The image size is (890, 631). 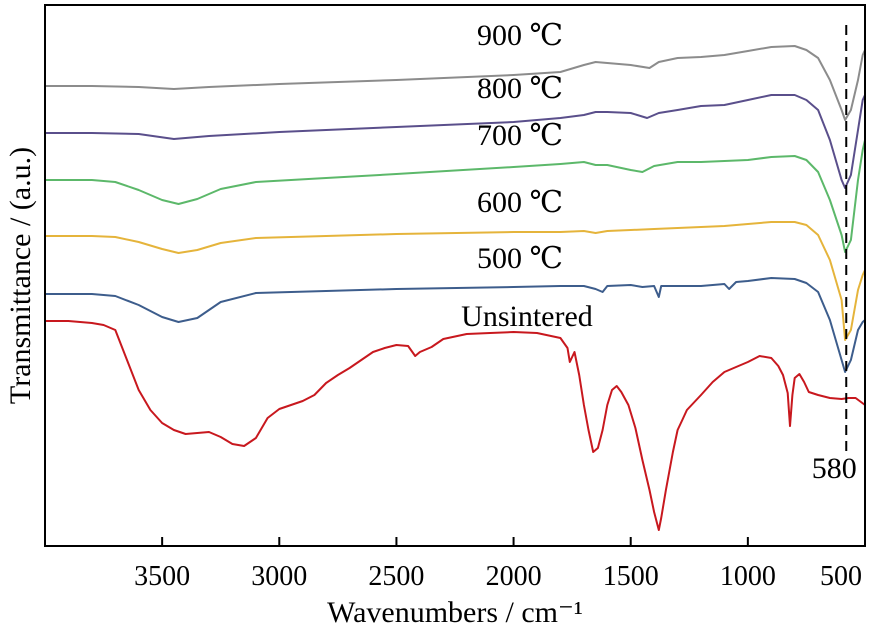 I want to click on x-tick-label: 3500, so click(x=162, y=576).